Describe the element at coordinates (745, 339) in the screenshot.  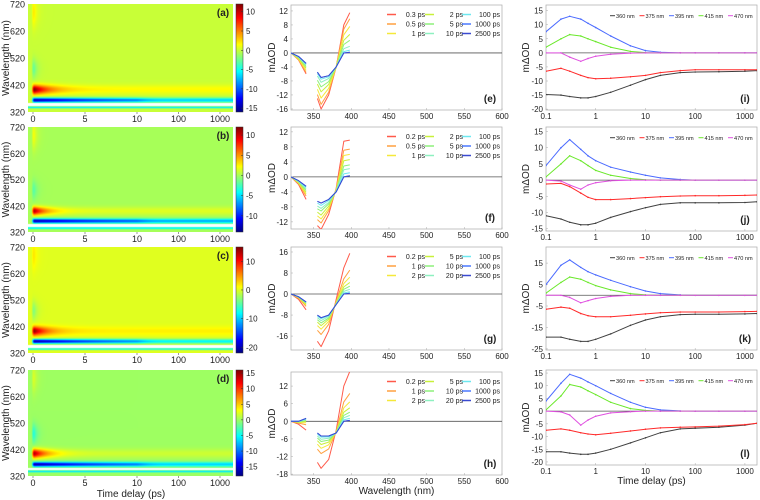
I see `panel-label: (k)` at that location.